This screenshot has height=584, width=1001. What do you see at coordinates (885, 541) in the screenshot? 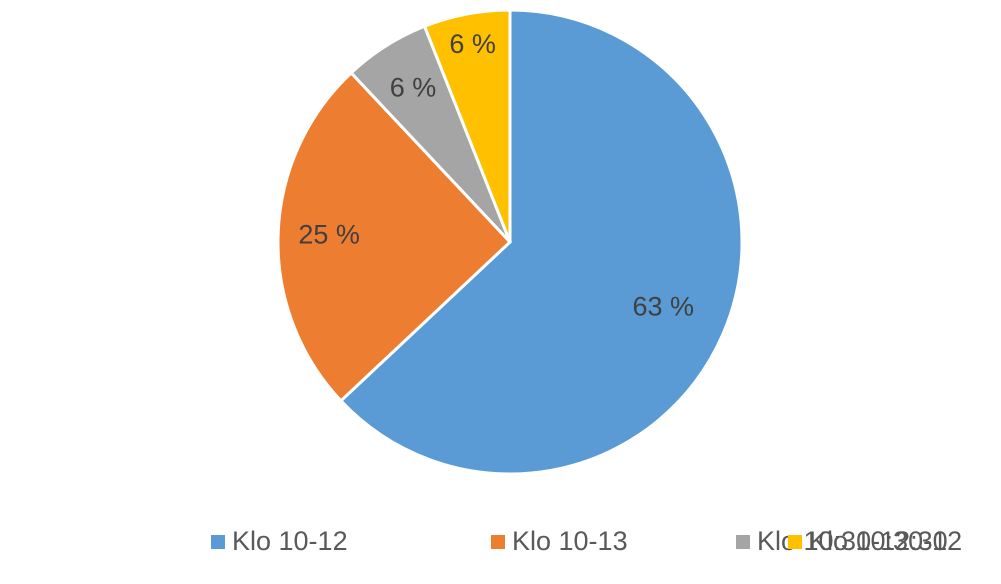
I see `legend-label: Klo 10:30-12` at bounding box center [885, 541].